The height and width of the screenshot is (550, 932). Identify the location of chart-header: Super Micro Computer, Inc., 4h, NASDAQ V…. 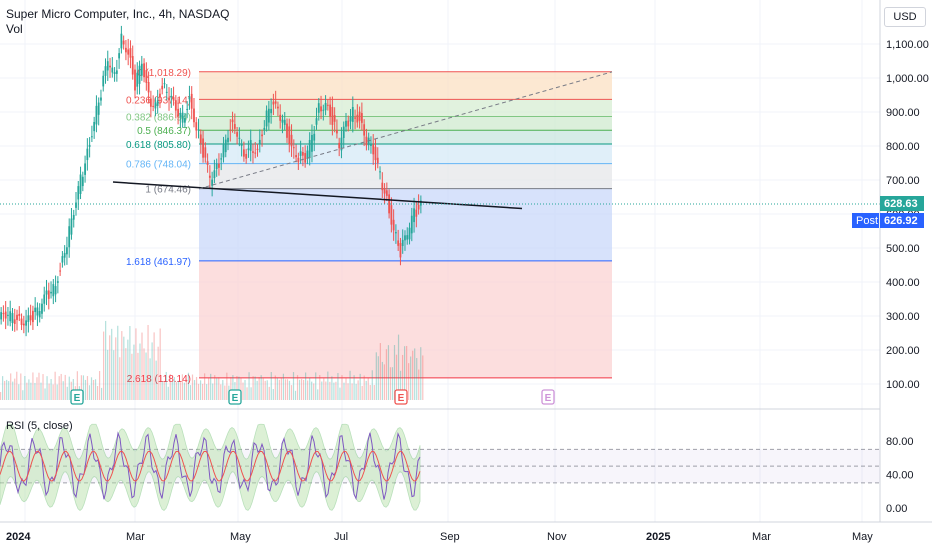
(117, 22).